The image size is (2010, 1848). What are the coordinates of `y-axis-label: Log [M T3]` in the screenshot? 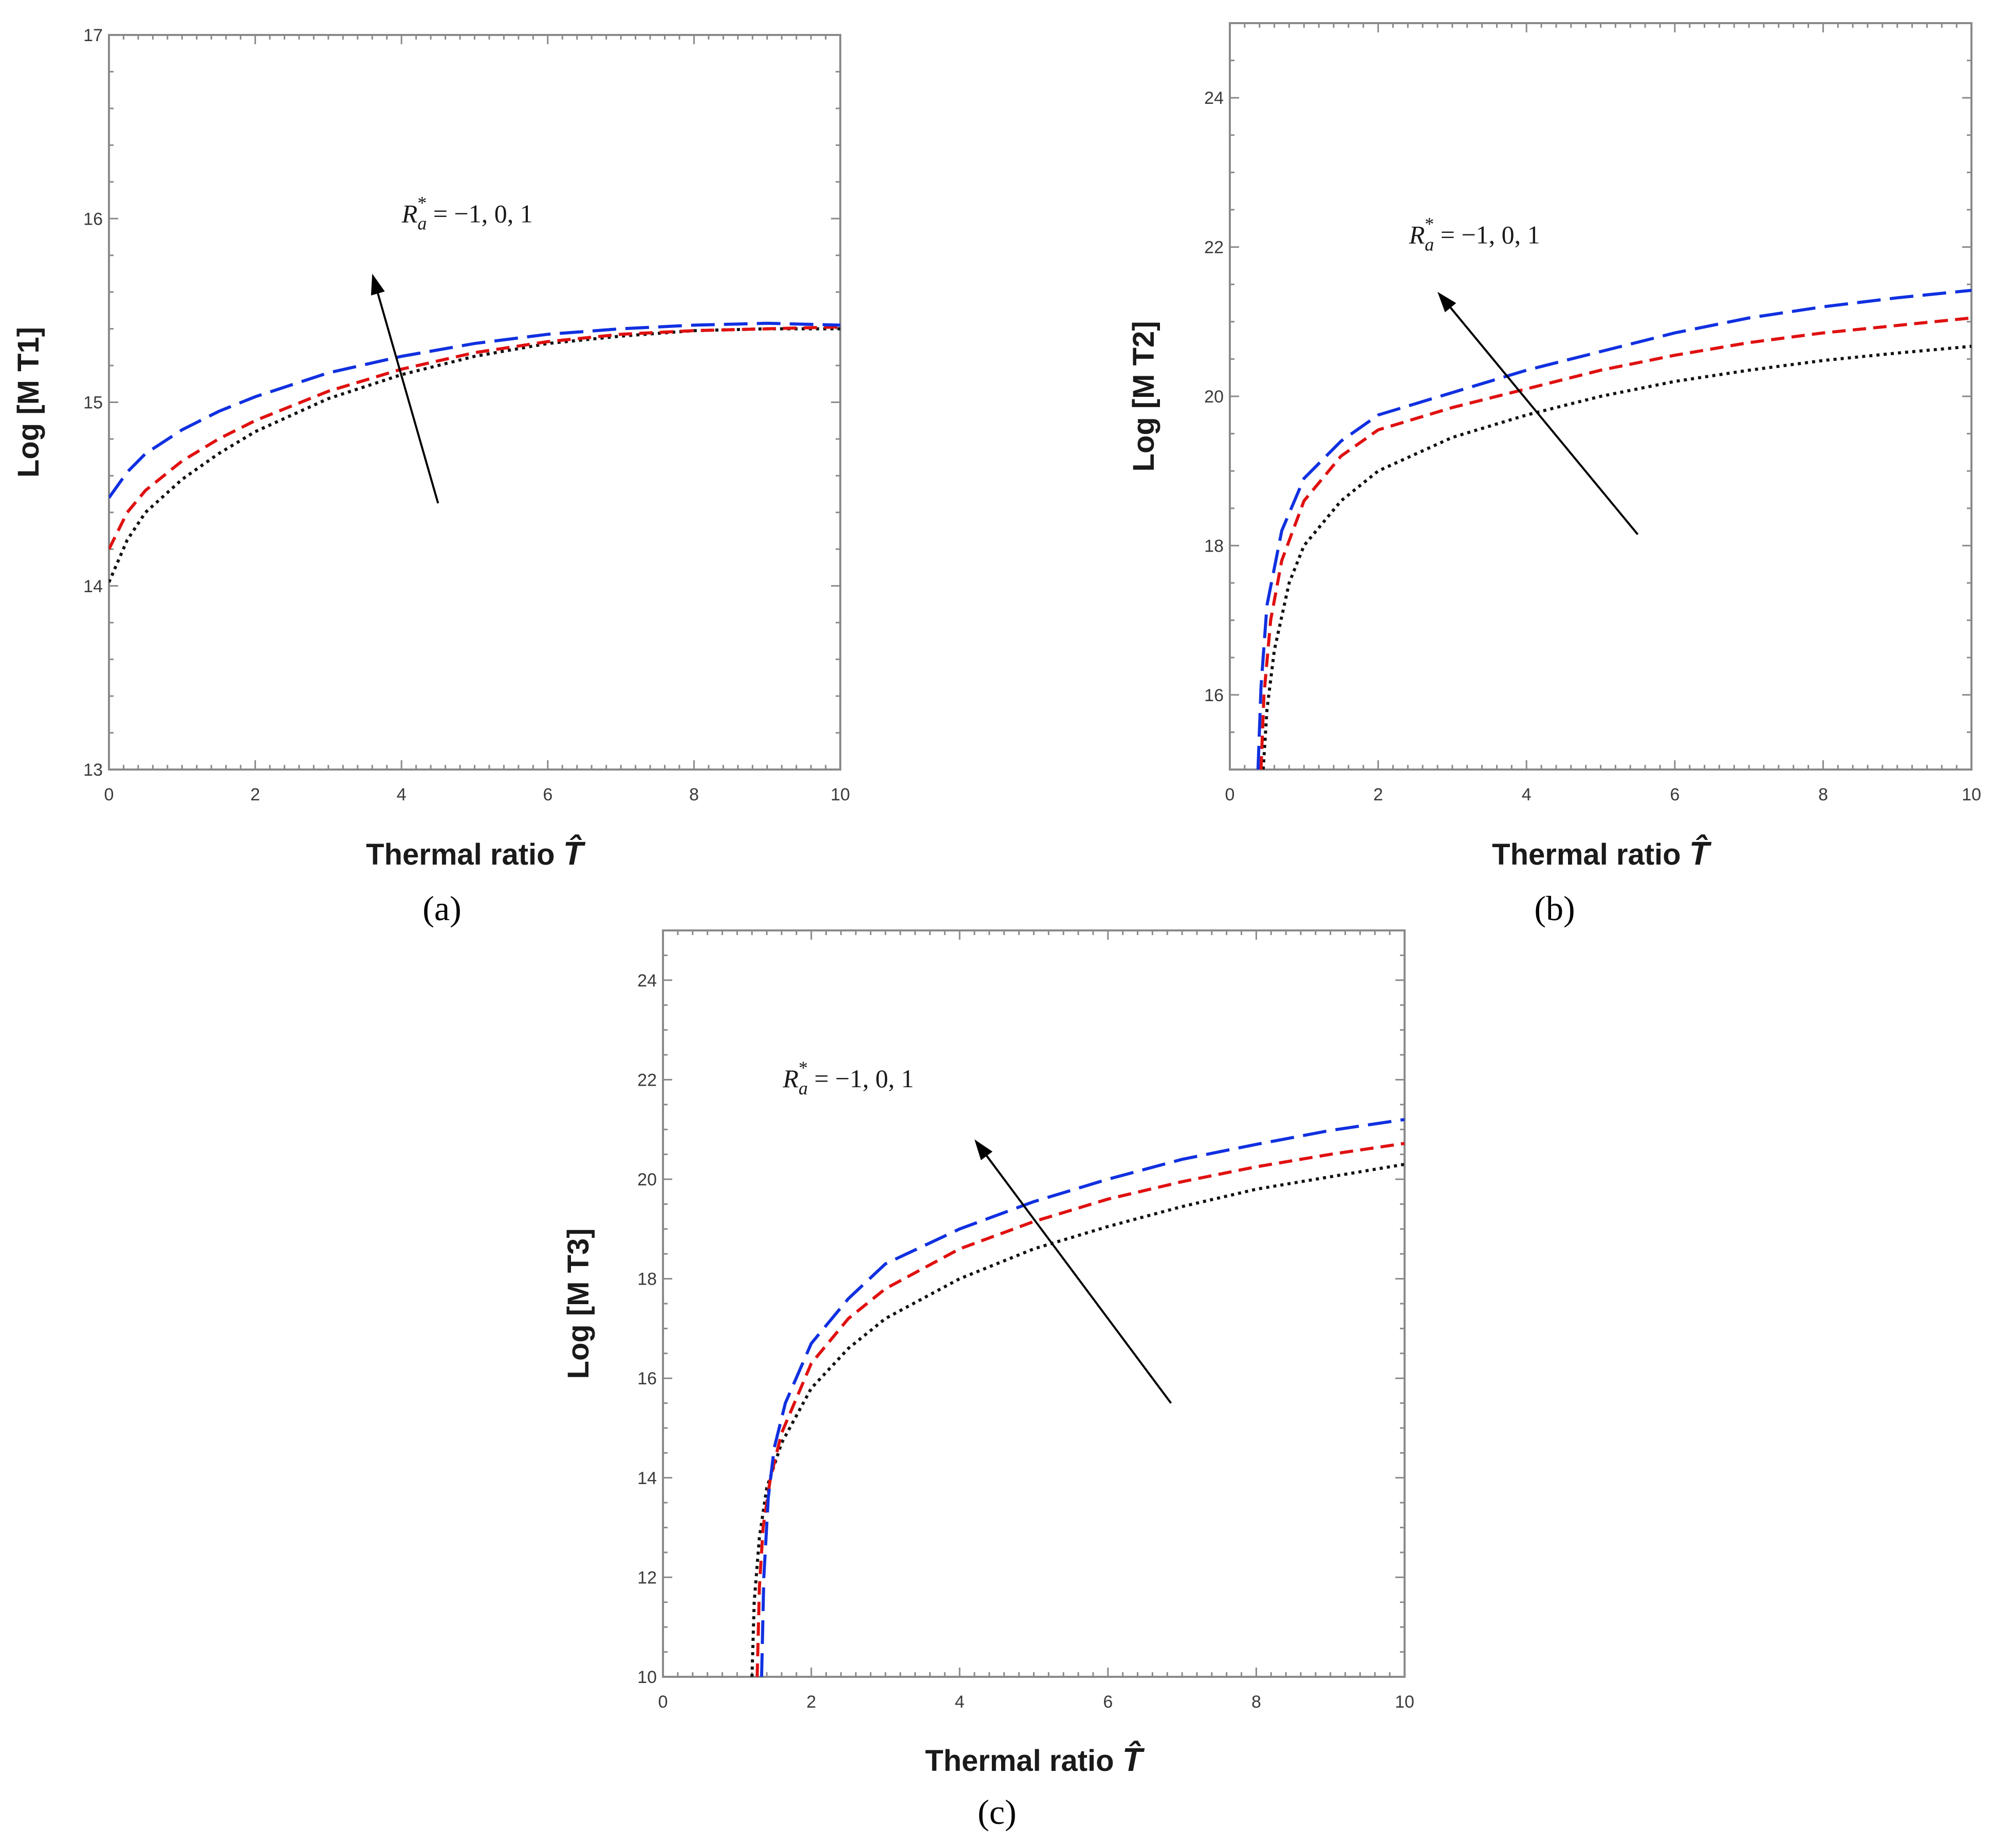 It's located at (578, 1303).